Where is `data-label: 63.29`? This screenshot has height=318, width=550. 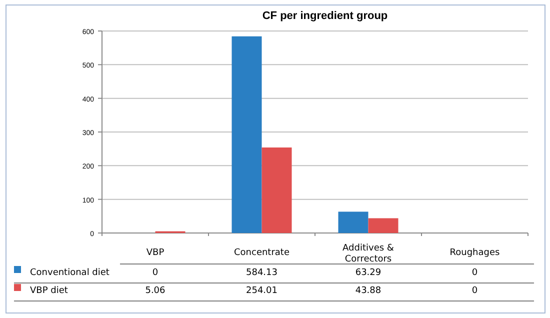
data-label: 63.29 is located at coordinates (368, 273).